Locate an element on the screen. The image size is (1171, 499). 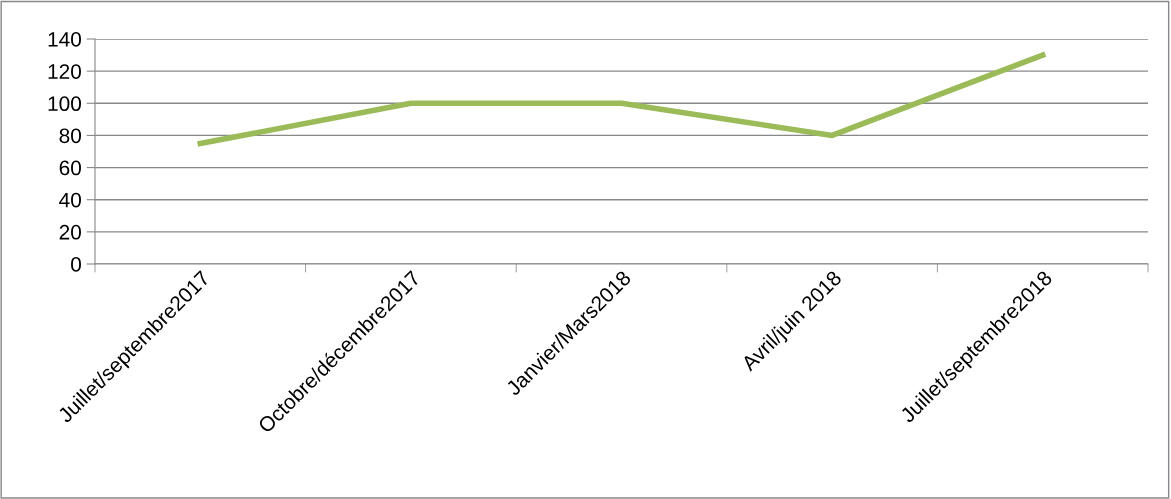
y-tick-label: 60 is located at coordinates (70, 168).